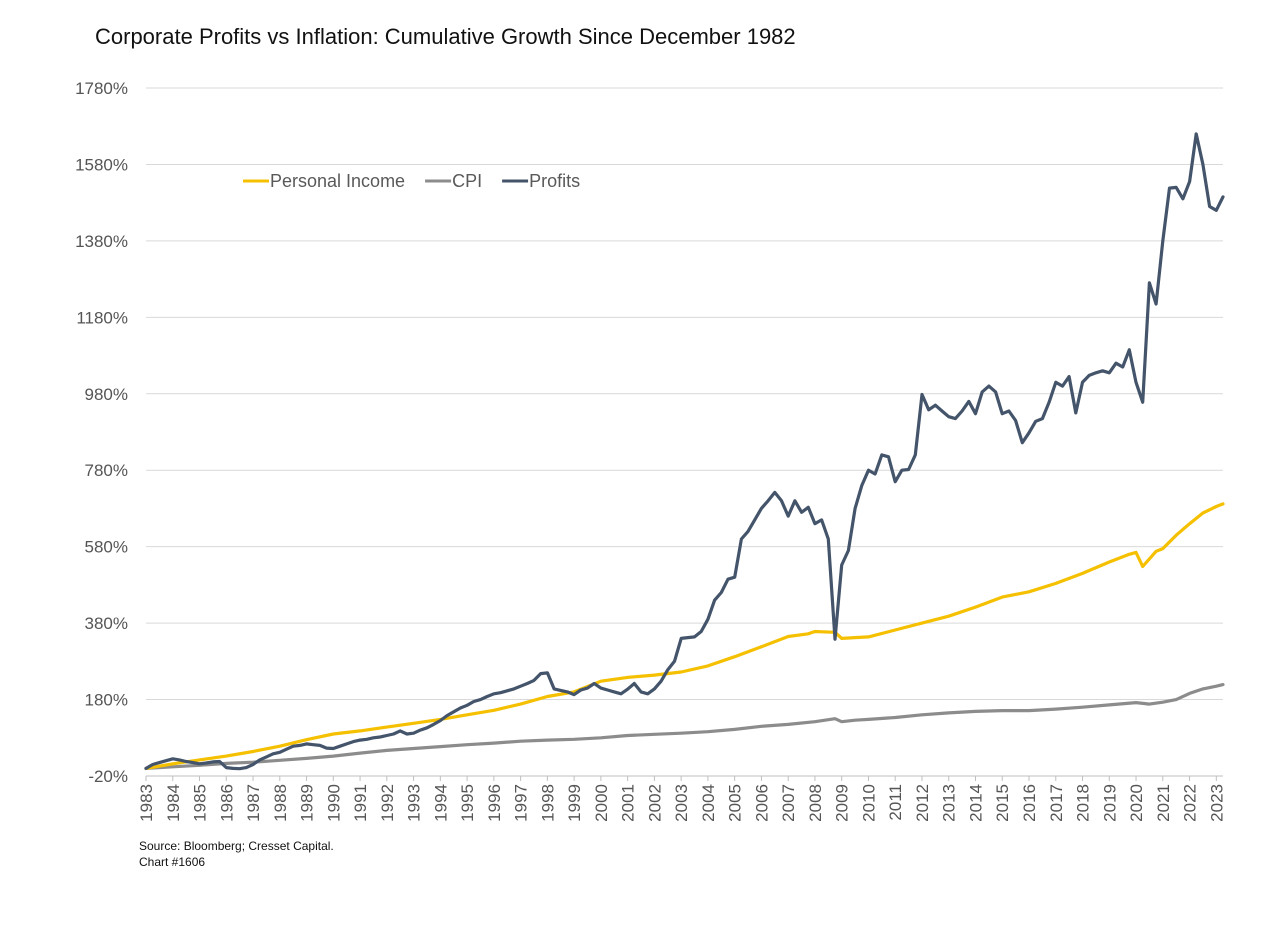  What do you see at coordinates (1190, 803) in the screenshot?
I see `x-tick-label: 2022` at bounding box center [1190, 803].